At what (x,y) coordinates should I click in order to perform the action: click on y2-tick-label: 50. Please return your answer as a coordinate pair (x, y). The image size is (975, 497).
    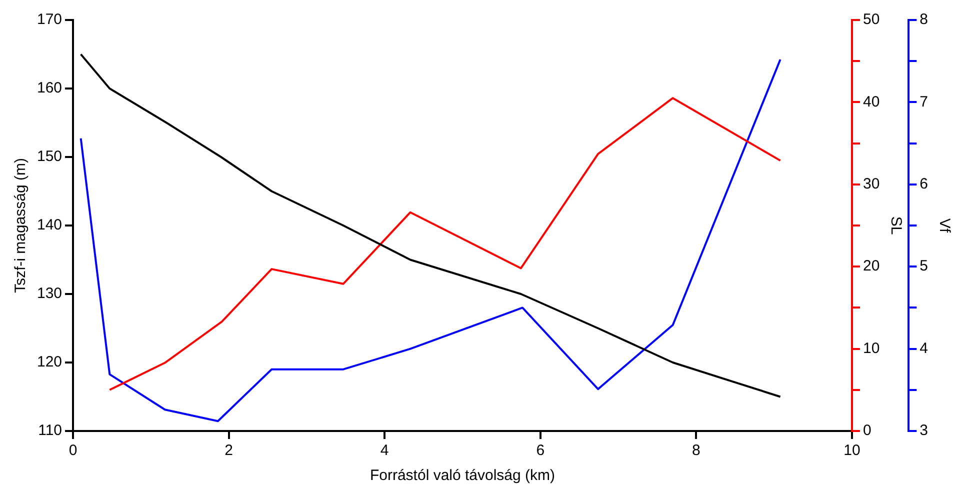
    Looking at the image, I should click on (871, 19).